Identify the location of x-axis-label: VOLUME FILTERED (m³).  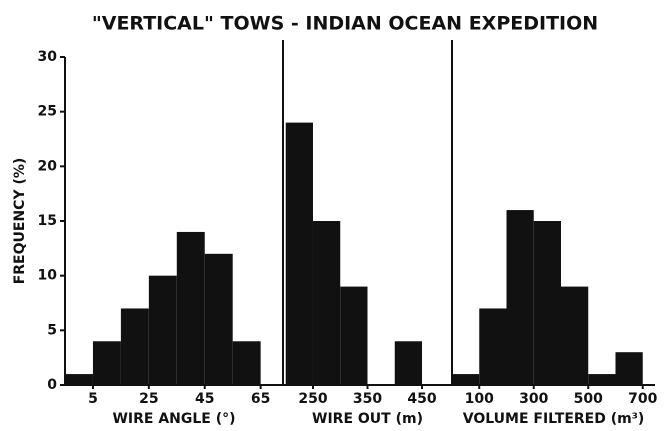
(554, 419).